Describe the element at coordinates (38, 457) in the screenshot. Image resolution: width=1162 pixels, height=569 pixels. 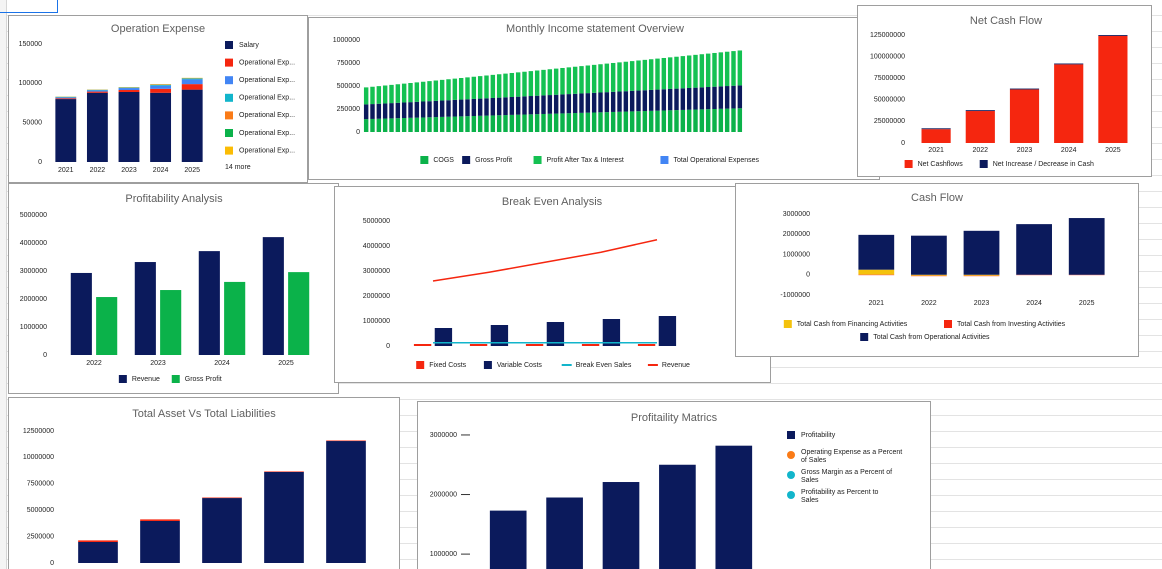
I see `y-tick-label: 10000000` at that location.